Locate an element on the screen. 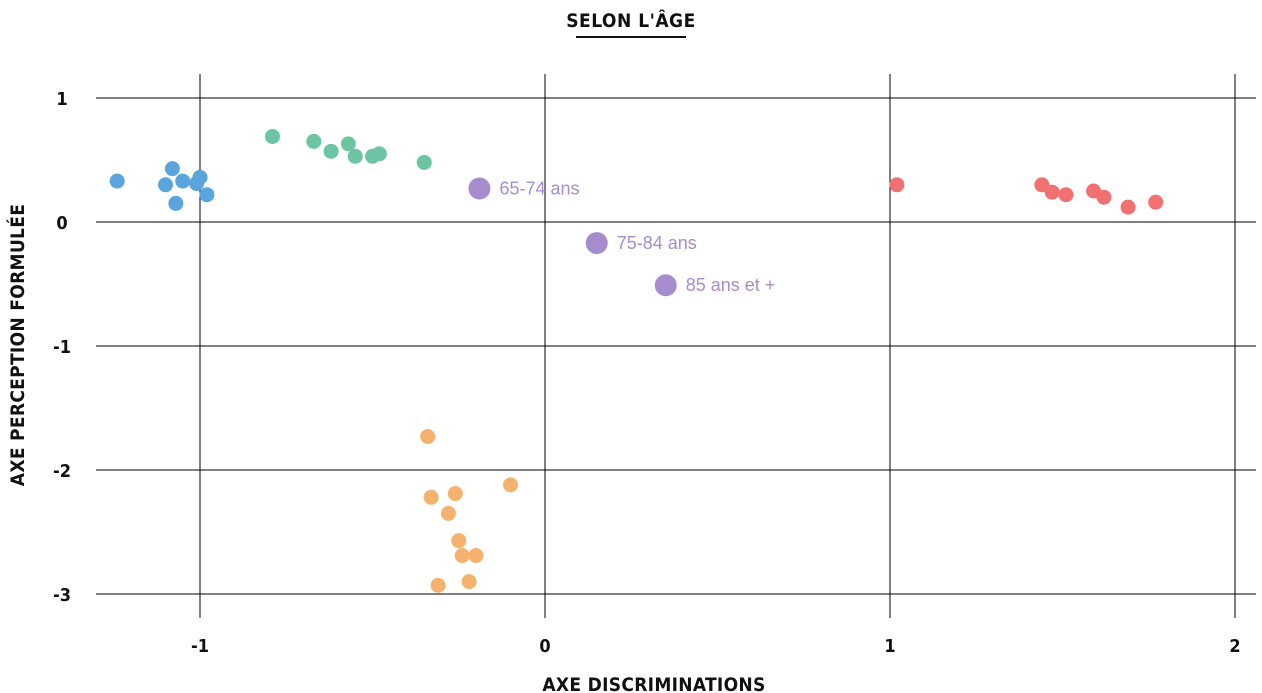 The image size is (1262, 693). y-tick-label: 1 is located at coordinates (61, 99).